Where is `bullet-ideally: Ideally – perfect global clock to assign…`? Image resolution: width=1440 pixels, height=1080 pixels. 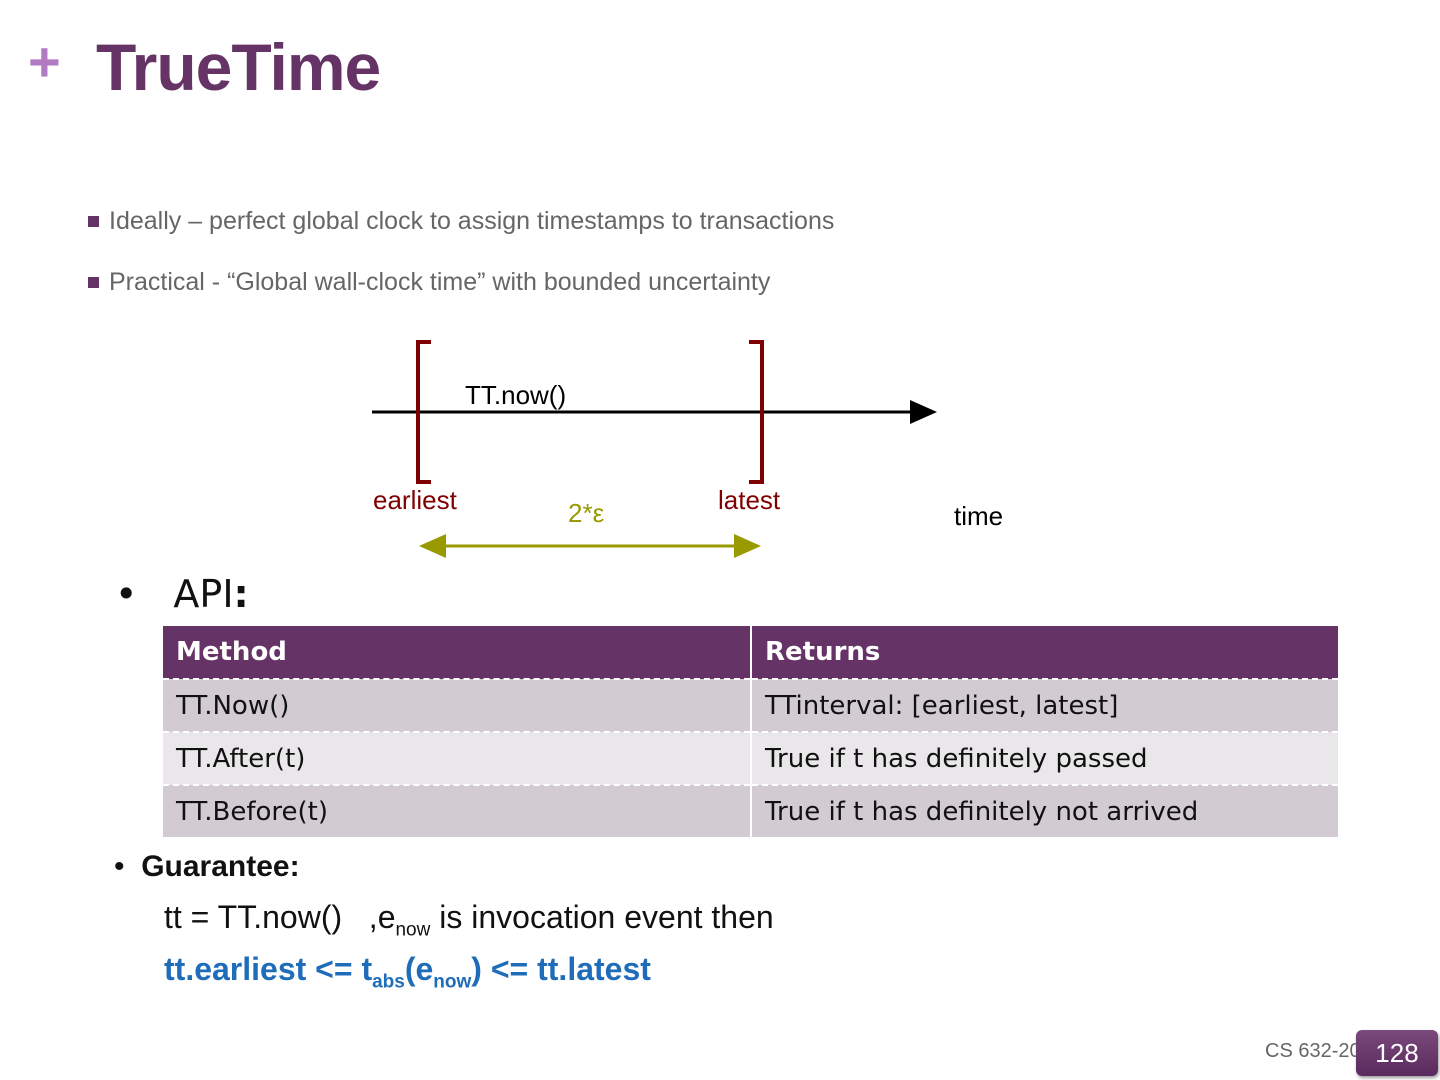 bullet-ideally: Ideally – perfect global clock to assign… is located at coordinates (461, 221).